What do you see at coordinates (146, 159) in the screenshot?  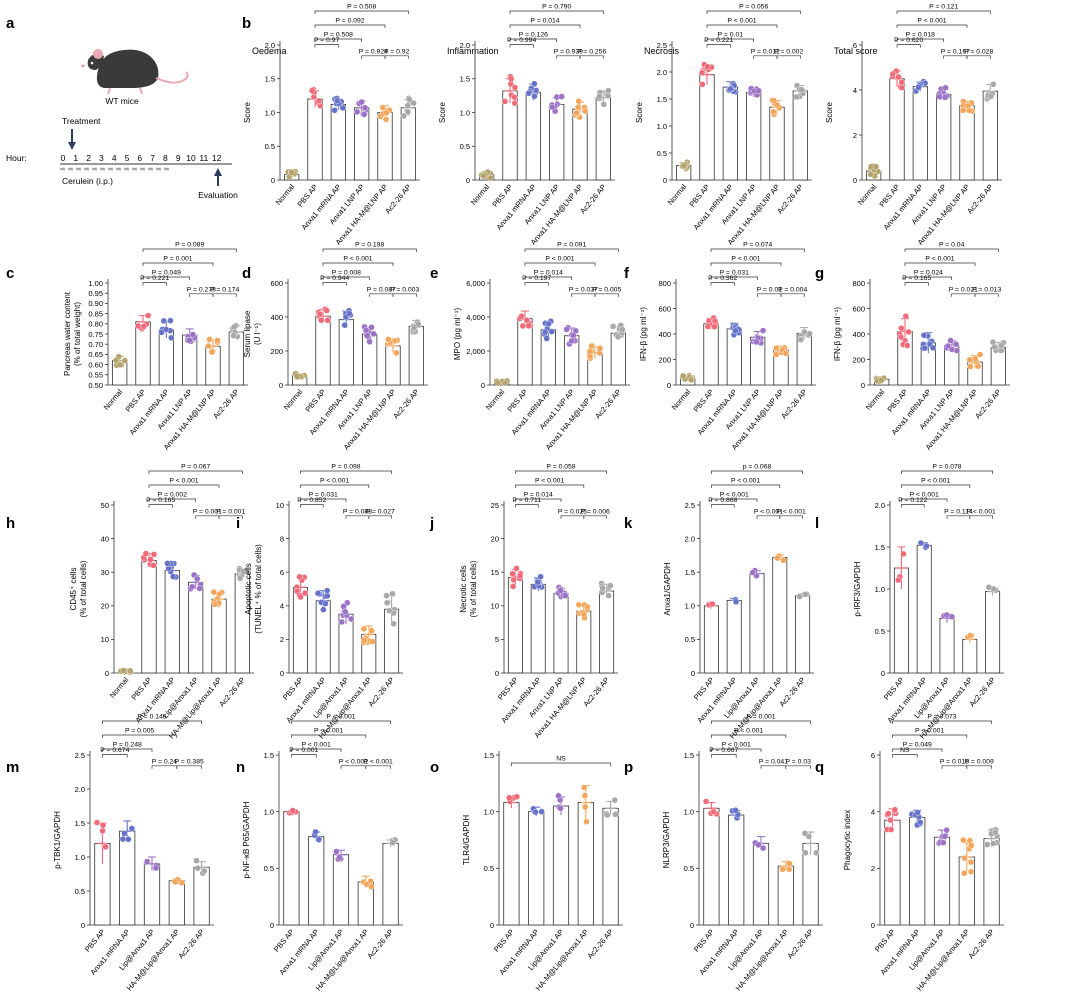 I see `hour-ticks: 0 1 2 3 4 5 6 7 8 9 10 11 12` at bounding box center [146, 159].